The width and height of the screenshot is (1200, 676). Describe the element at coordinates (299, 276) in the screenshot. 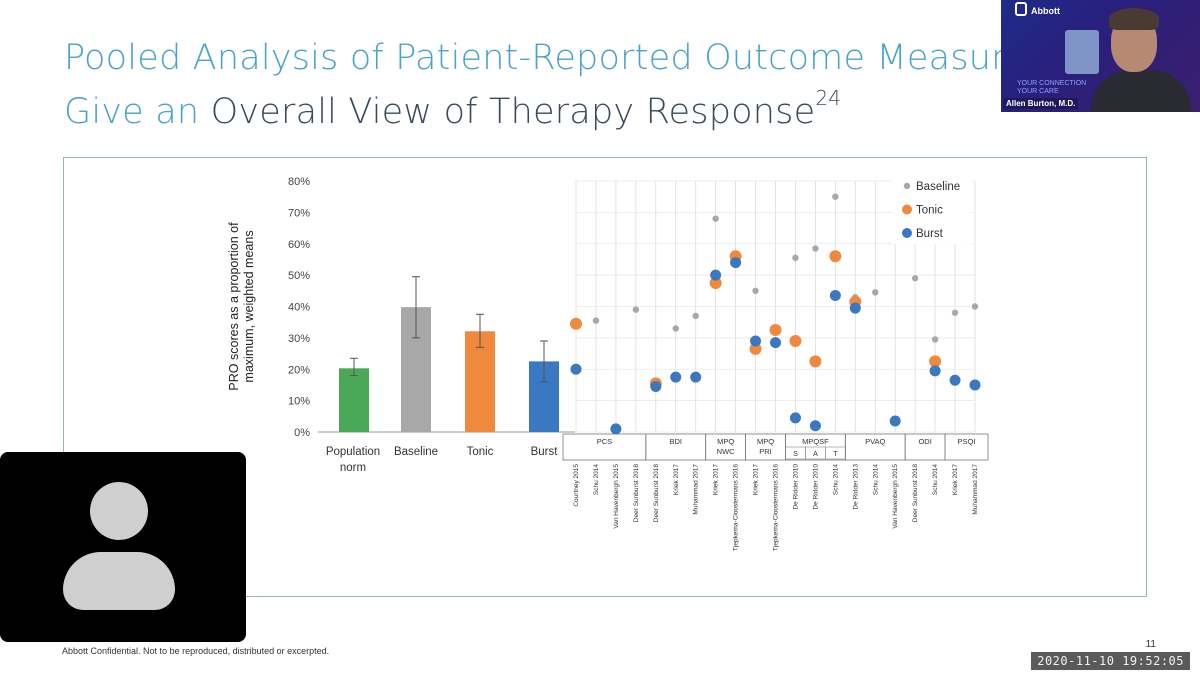

I see `y-tick-label: 50%` at that location.